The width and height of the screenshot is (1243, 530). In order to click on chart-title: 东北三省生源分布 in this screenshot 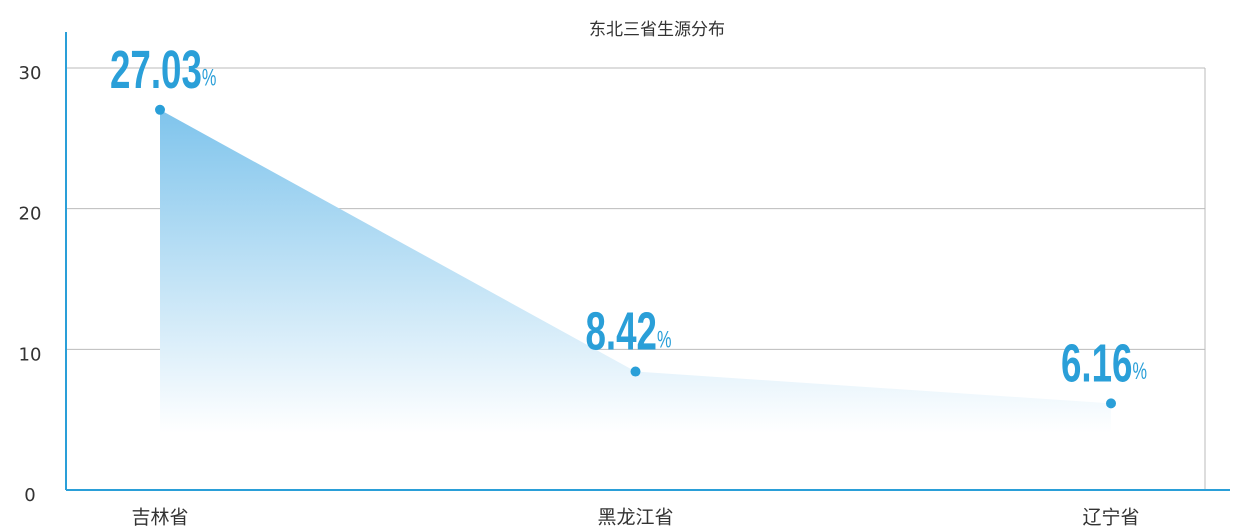, I will do `click(657, 30)`.